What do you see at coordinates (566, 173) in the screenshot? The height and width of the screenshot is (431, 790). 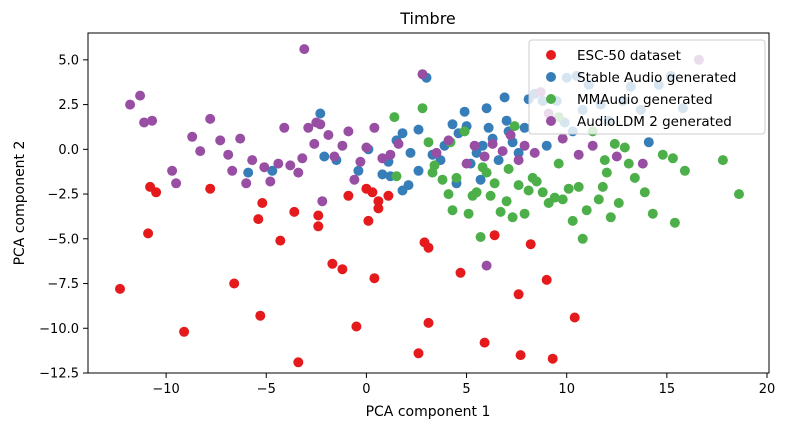 I see `series-2-points` at bounding box center [566, 173].